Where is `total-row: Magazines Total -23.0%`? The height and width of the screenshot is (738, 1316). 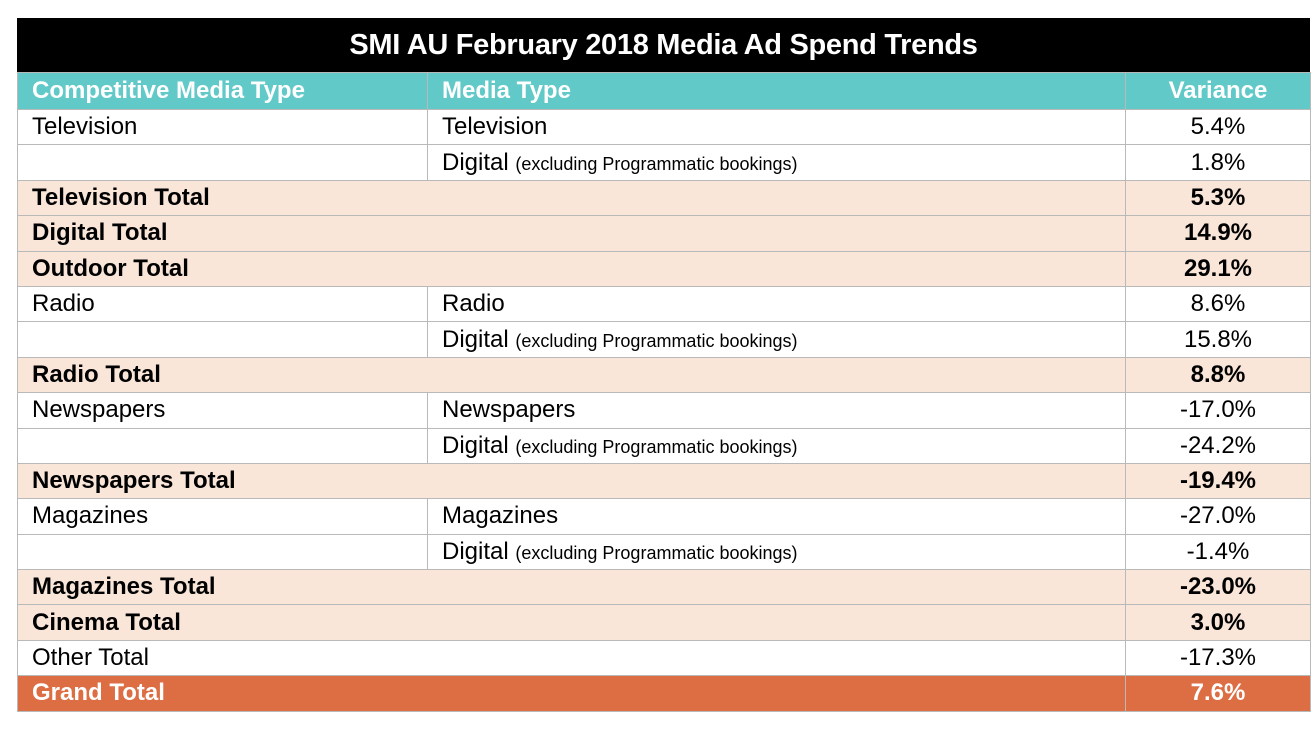 total-row: Magazines Total -23.0% is located at coordinates (664, 587).